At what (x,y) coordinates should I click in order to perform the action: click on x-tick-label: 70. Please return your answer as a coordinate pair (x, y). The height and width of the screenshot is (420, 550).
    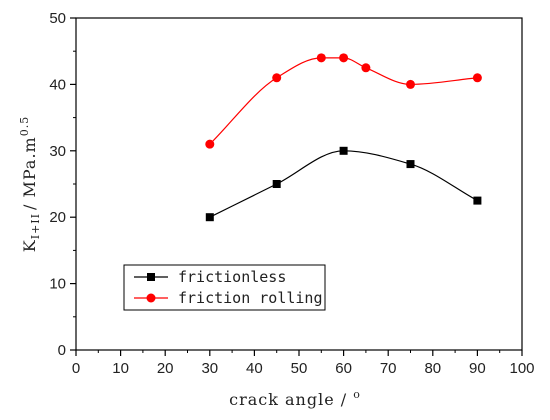
    Looking at the image, I should click on (388, 368).